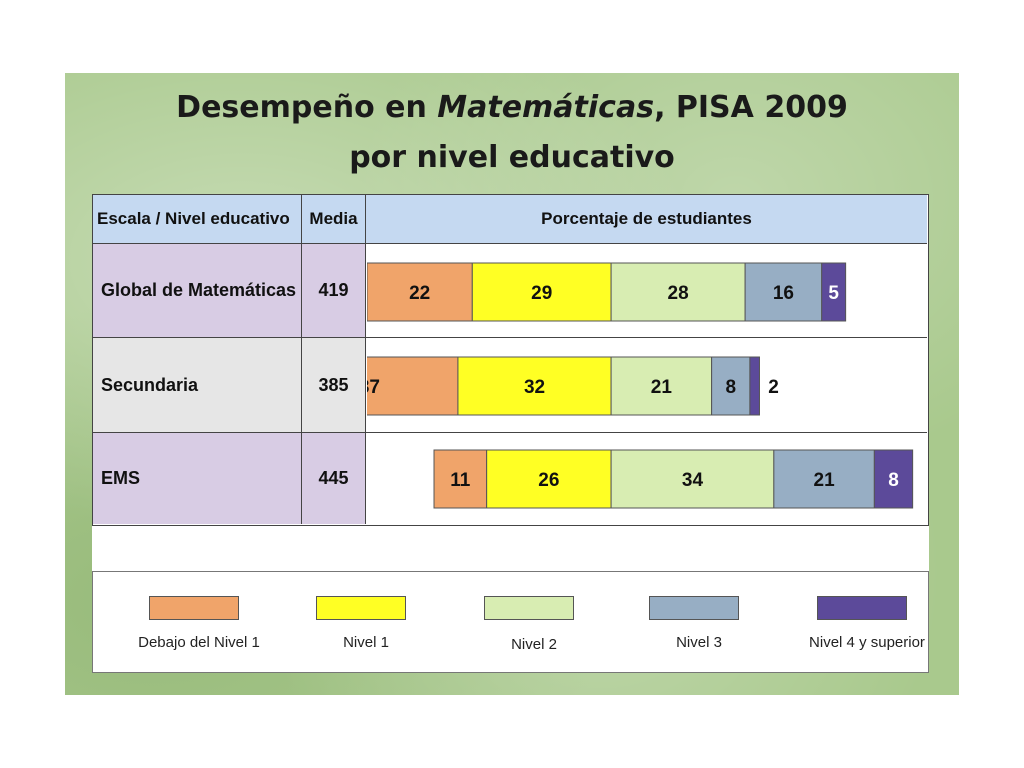 The image size is (1024, 768). Describe the element at coordinates (510, 548) in the screenshot. I see `table-spacer` at that location.